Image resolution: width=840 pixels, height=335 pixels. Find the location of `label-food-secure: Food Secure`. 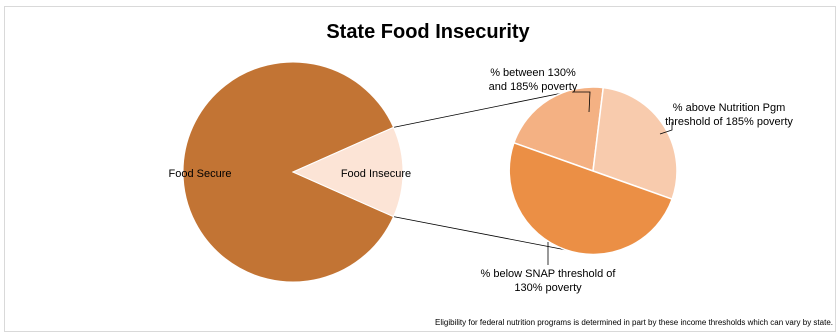

label-food-secure: Food Secure is located at coordinates (200, 174).